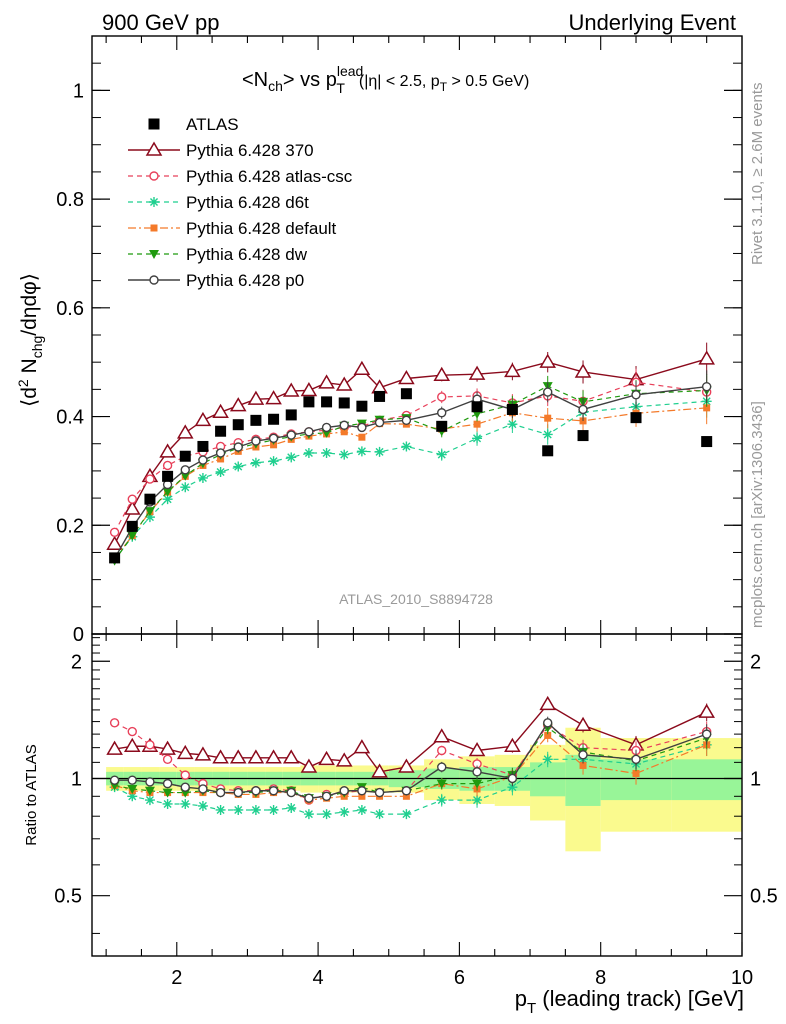  I want to click on xtick-label: 8, so click(600, 978).